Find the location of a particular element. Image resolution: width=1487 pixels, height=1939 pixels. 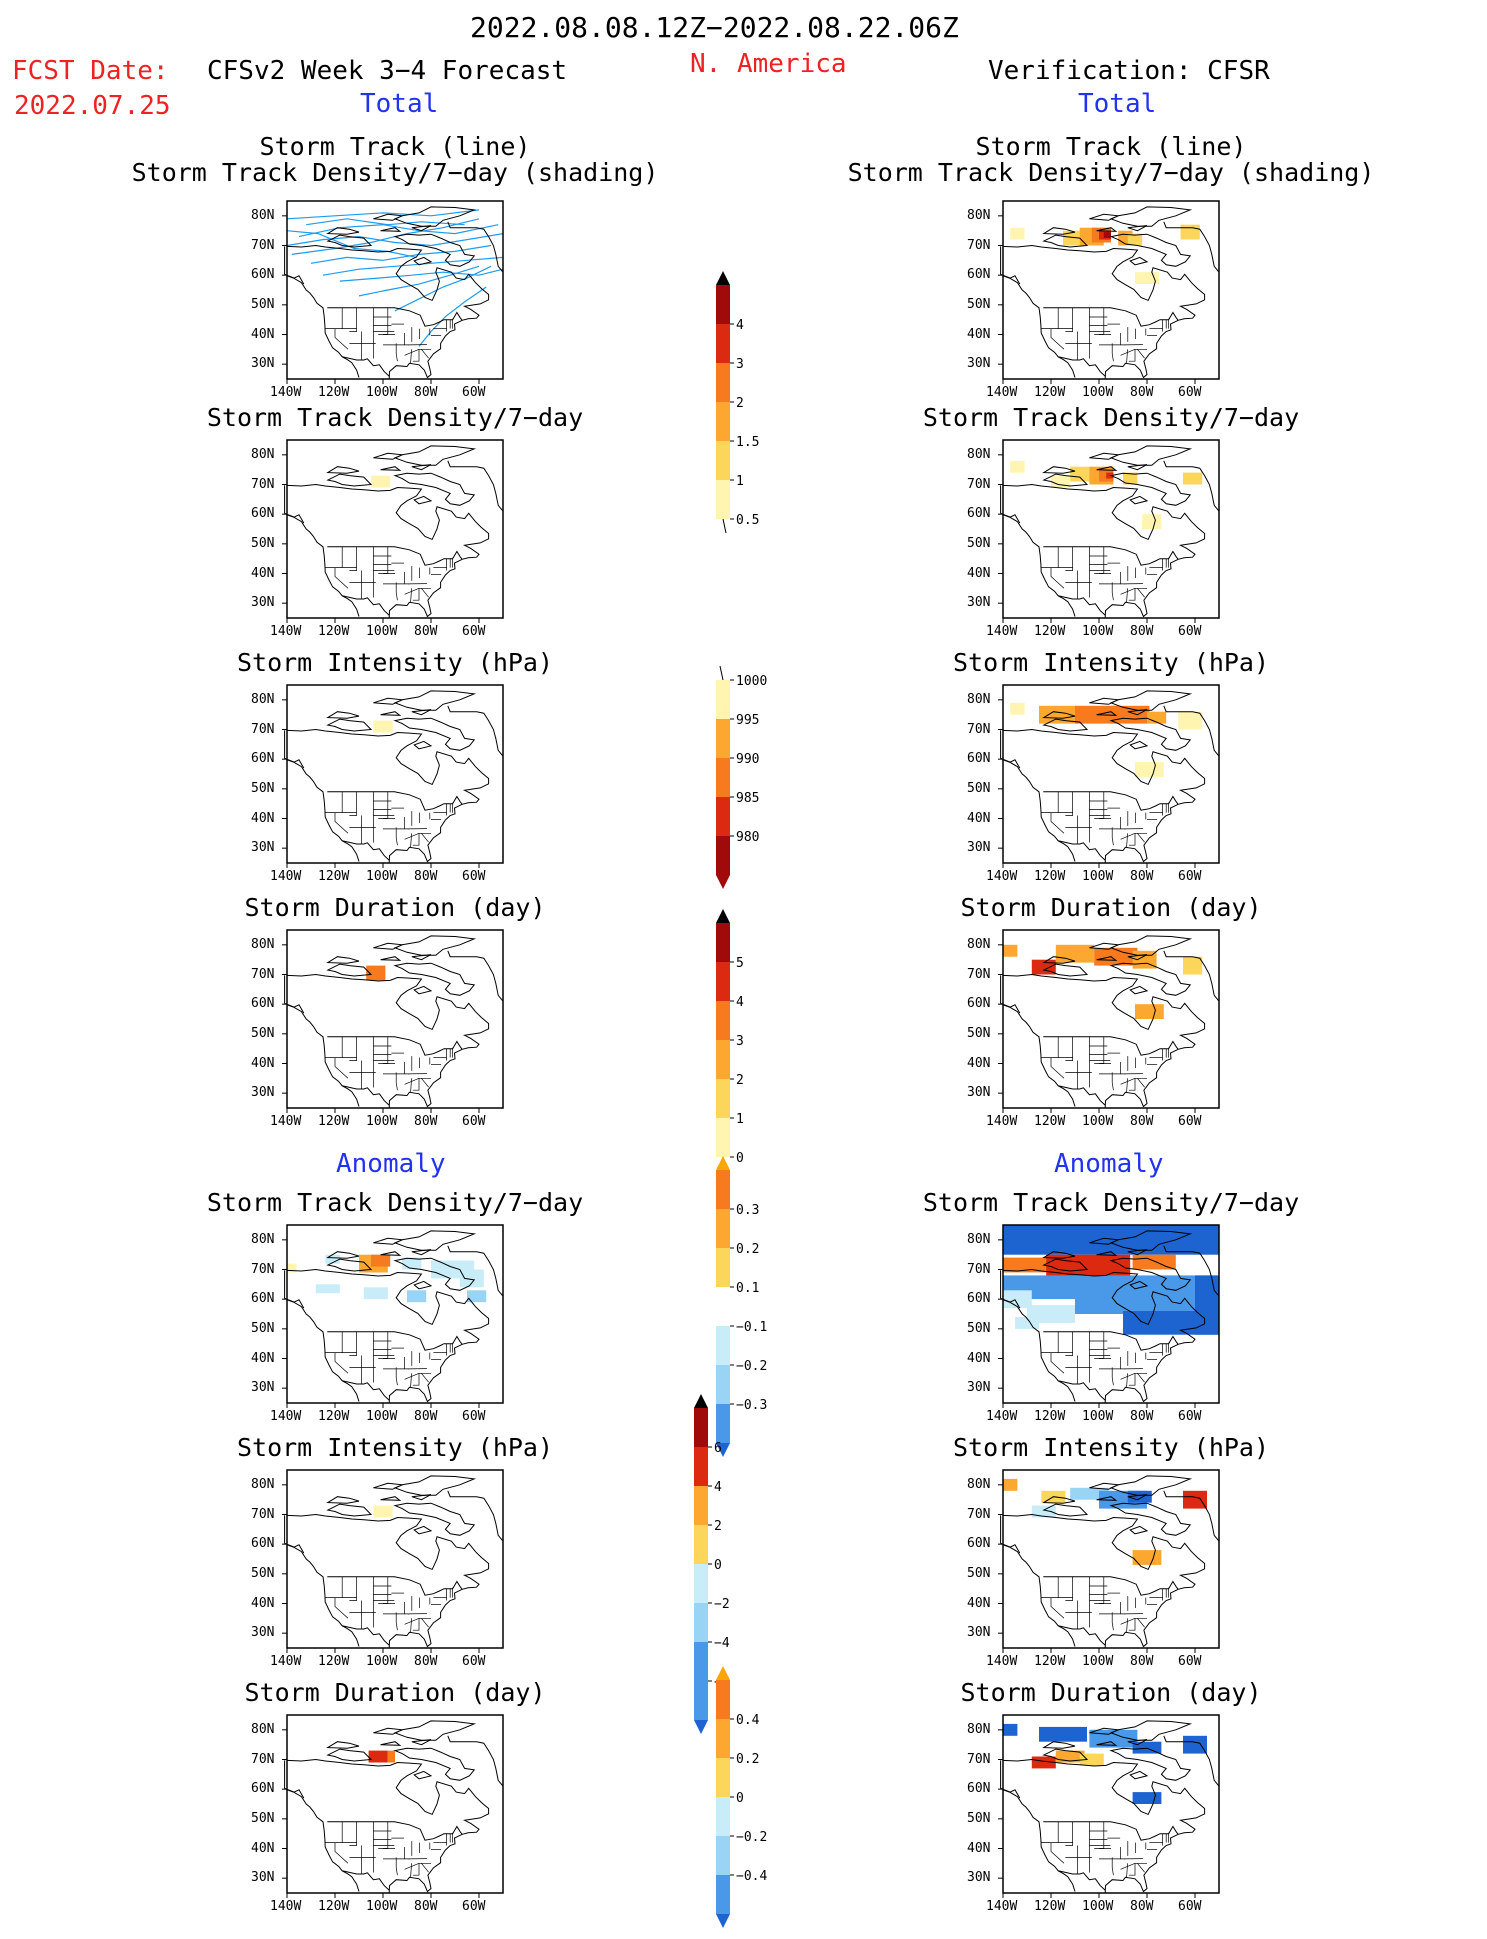

colorbar-label: 1000 is located at coordinates (751, 681).